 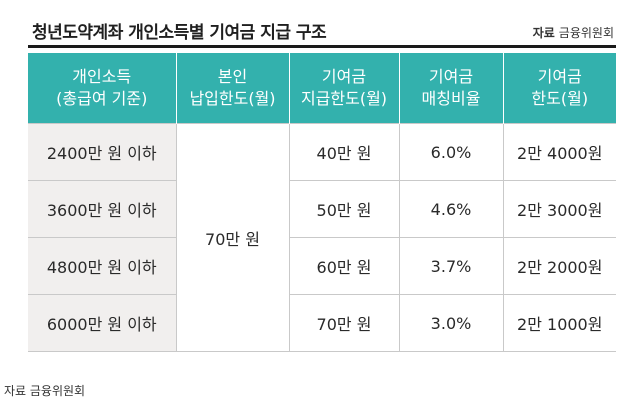 I want to click on header-matching-rate-line2: 매칭비율, so click(x=451, y=98).